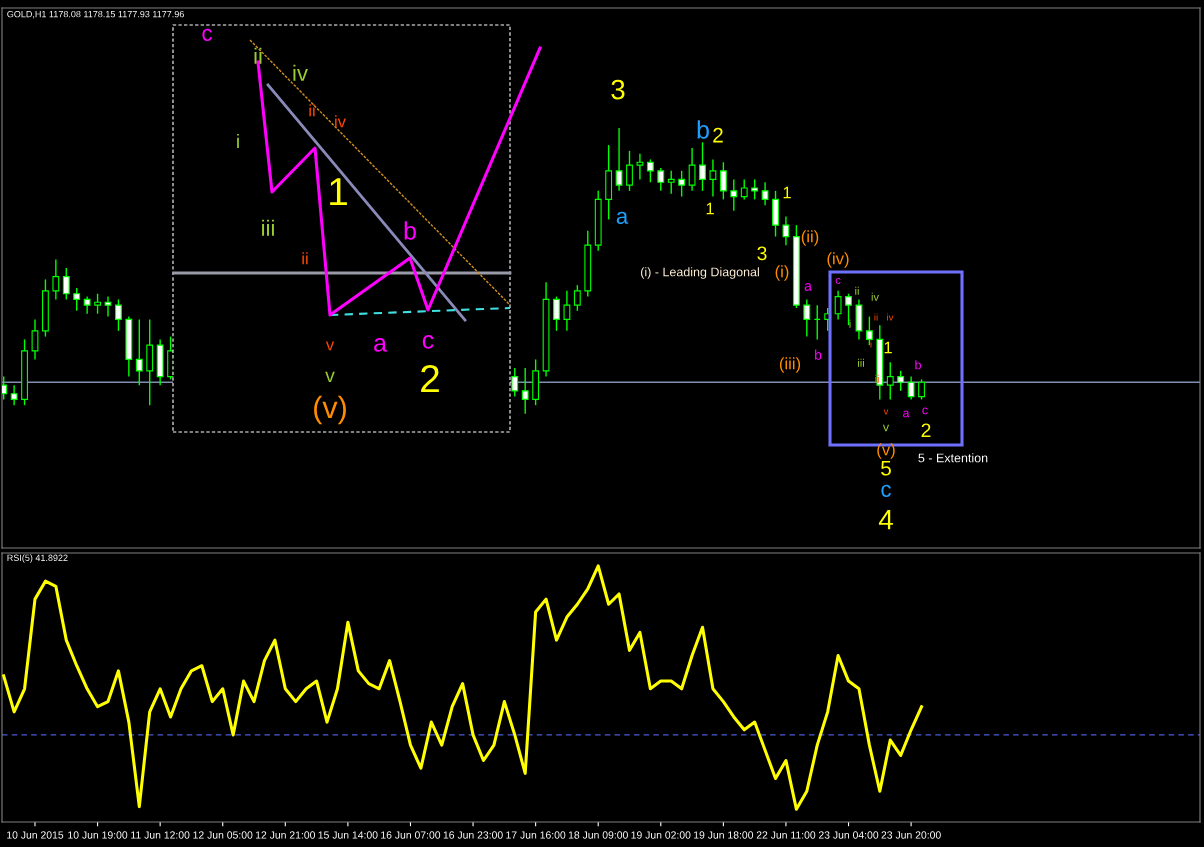 The image size is (1204, 847). Describe the element at coordinates (786, 835) in the screenshot. I see `x-tick-label: 22 Jun 11:00` at that location.